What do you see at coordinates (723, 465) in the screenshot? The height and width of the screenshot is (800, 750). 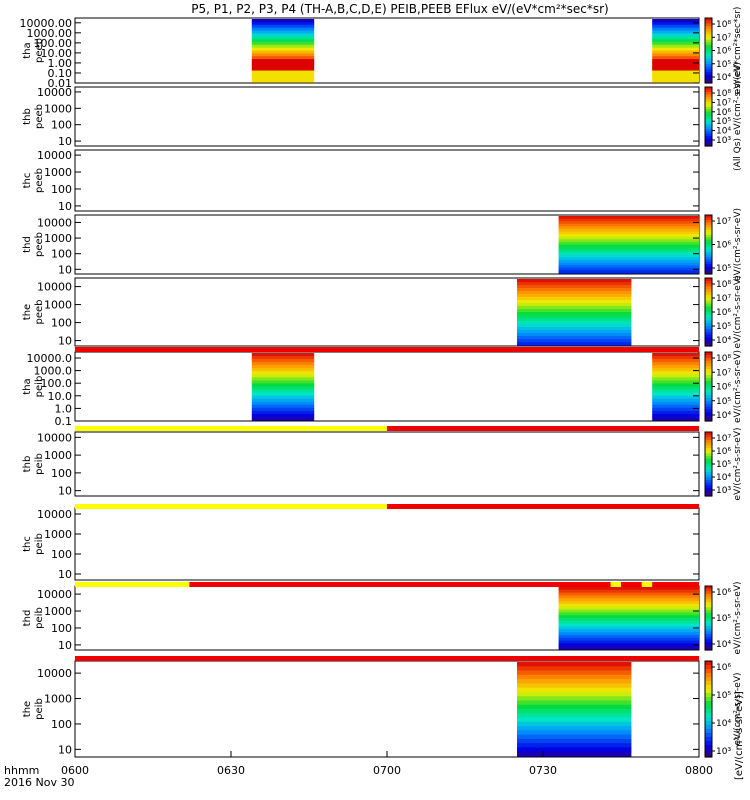 I see `colorbar-tick-label: 10⁵` at bounding box center [723, 465].